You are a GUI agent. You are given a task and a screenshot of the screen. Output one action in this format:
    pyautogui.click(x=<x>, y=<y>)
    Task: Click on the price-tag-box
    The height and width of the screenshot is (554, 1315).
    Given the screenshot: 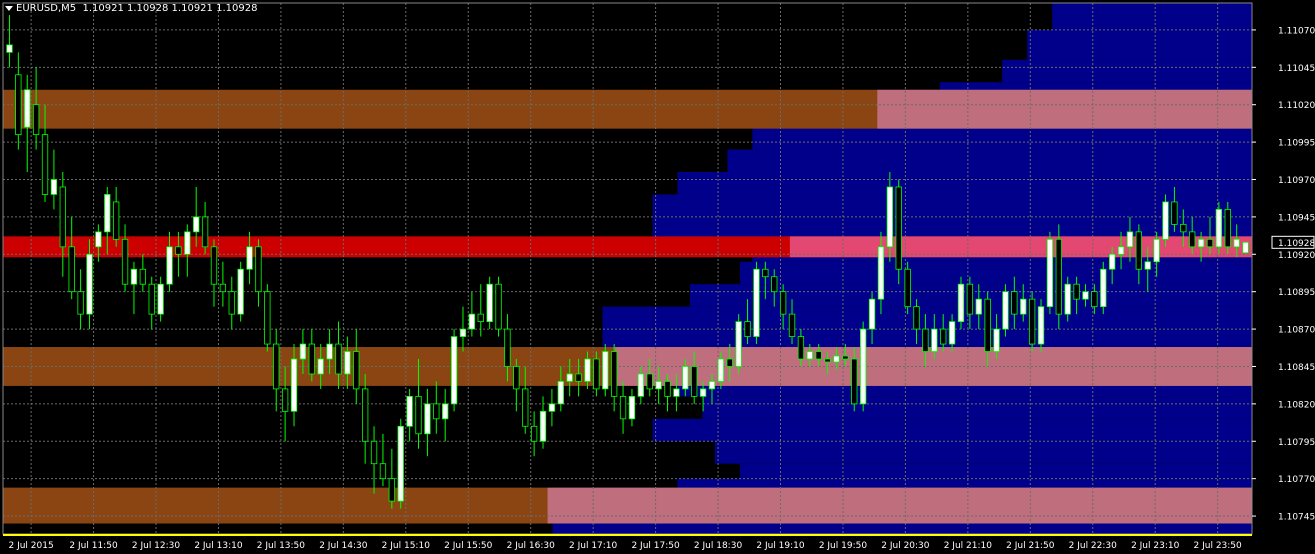 What is the action you would take?
    pyautogui.click(x=1293, y=242)
    